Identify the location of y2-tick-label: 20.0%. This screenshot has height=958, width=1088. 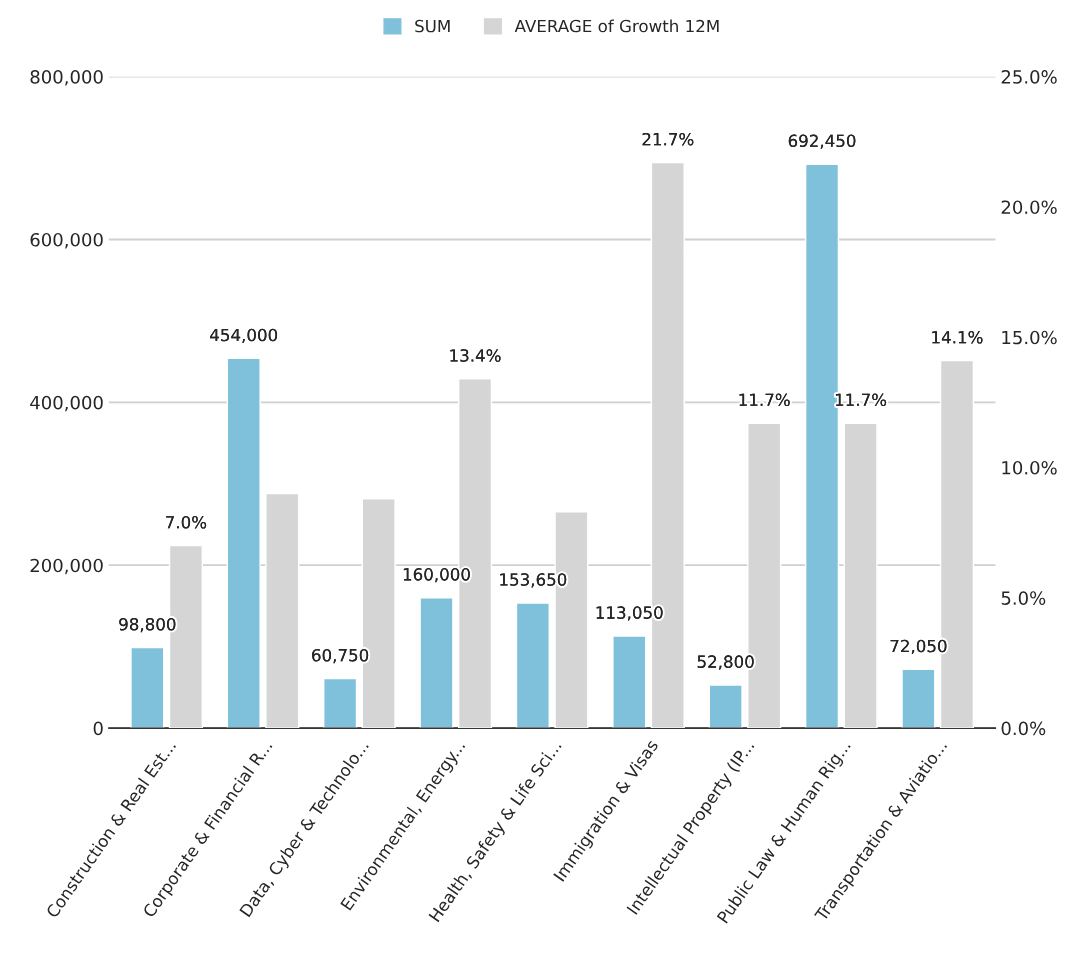
(1029, 207).